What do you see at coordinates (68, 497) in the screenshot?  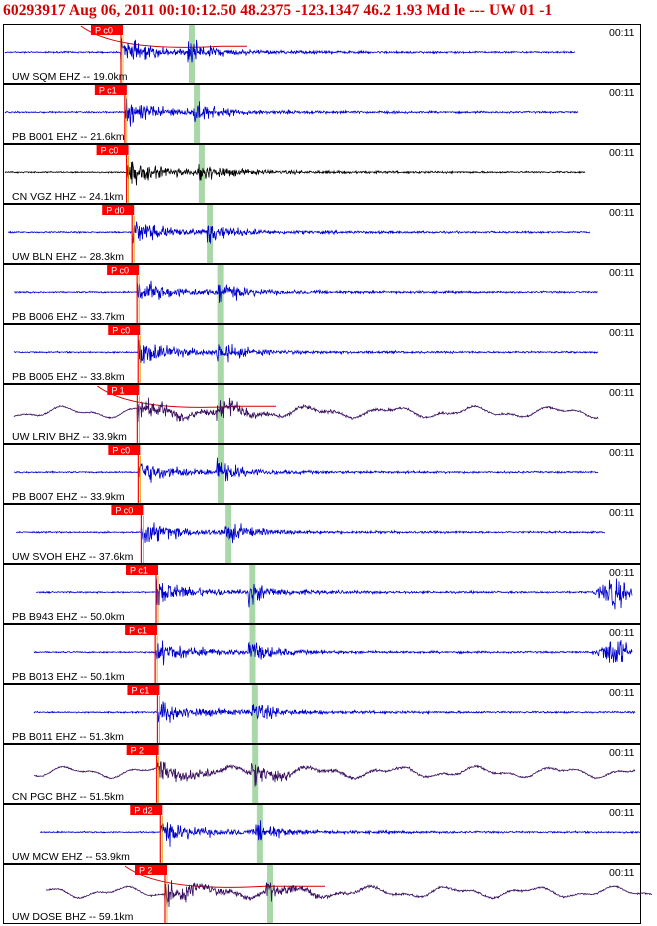 I see `station-label: PB B007 EHZ -- 33.9km` at bounding box center [68, 497].